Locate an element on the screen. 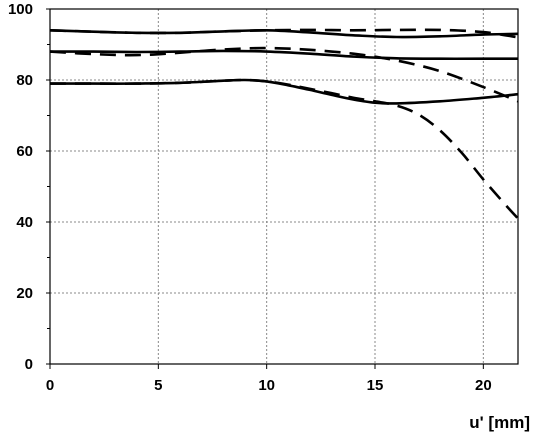 This screenshot has width=536, height=434. x-tick-label: 15 is located at coordinates (375, 385).